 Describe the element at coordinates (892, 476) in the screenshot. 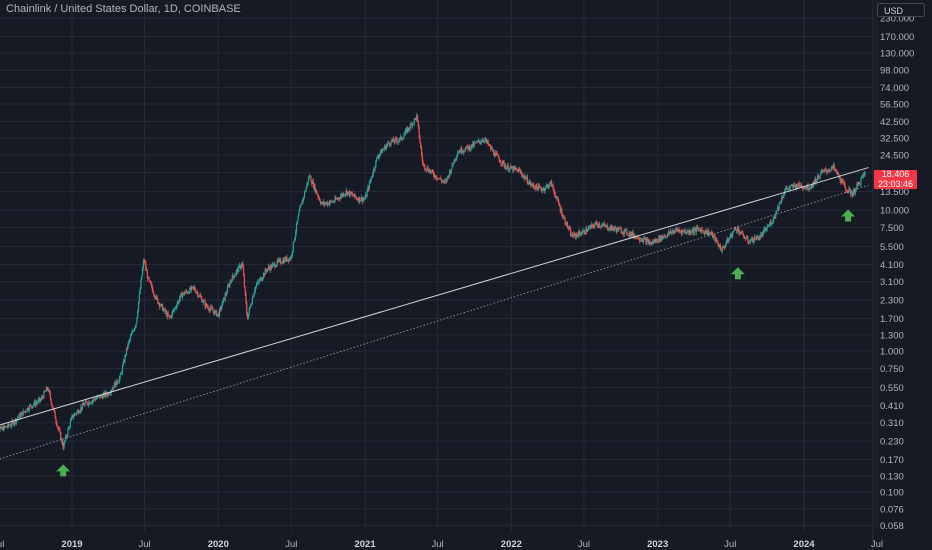

I see `y-tick-label: 0.130` at that location.